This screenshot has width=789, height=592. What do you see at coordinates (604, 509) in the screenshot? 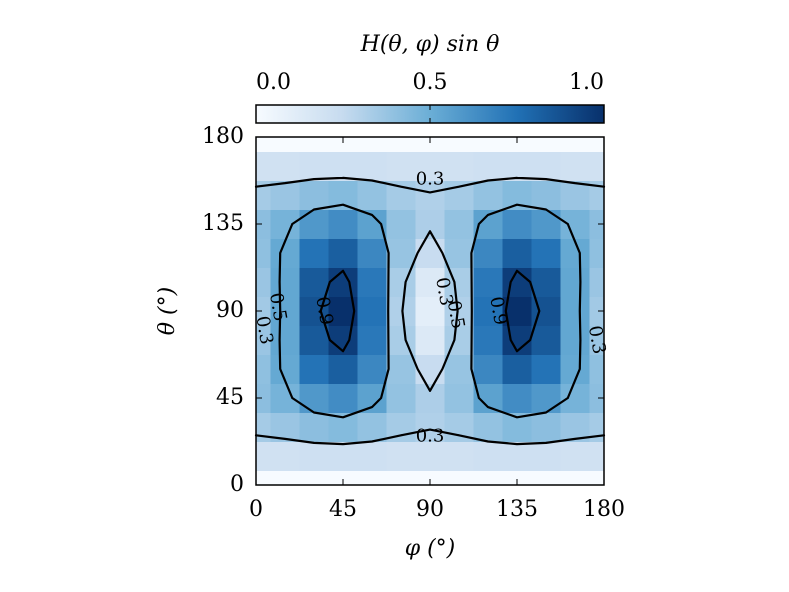
I see `x-tick-label: 180` at bounding box center [604, 509].